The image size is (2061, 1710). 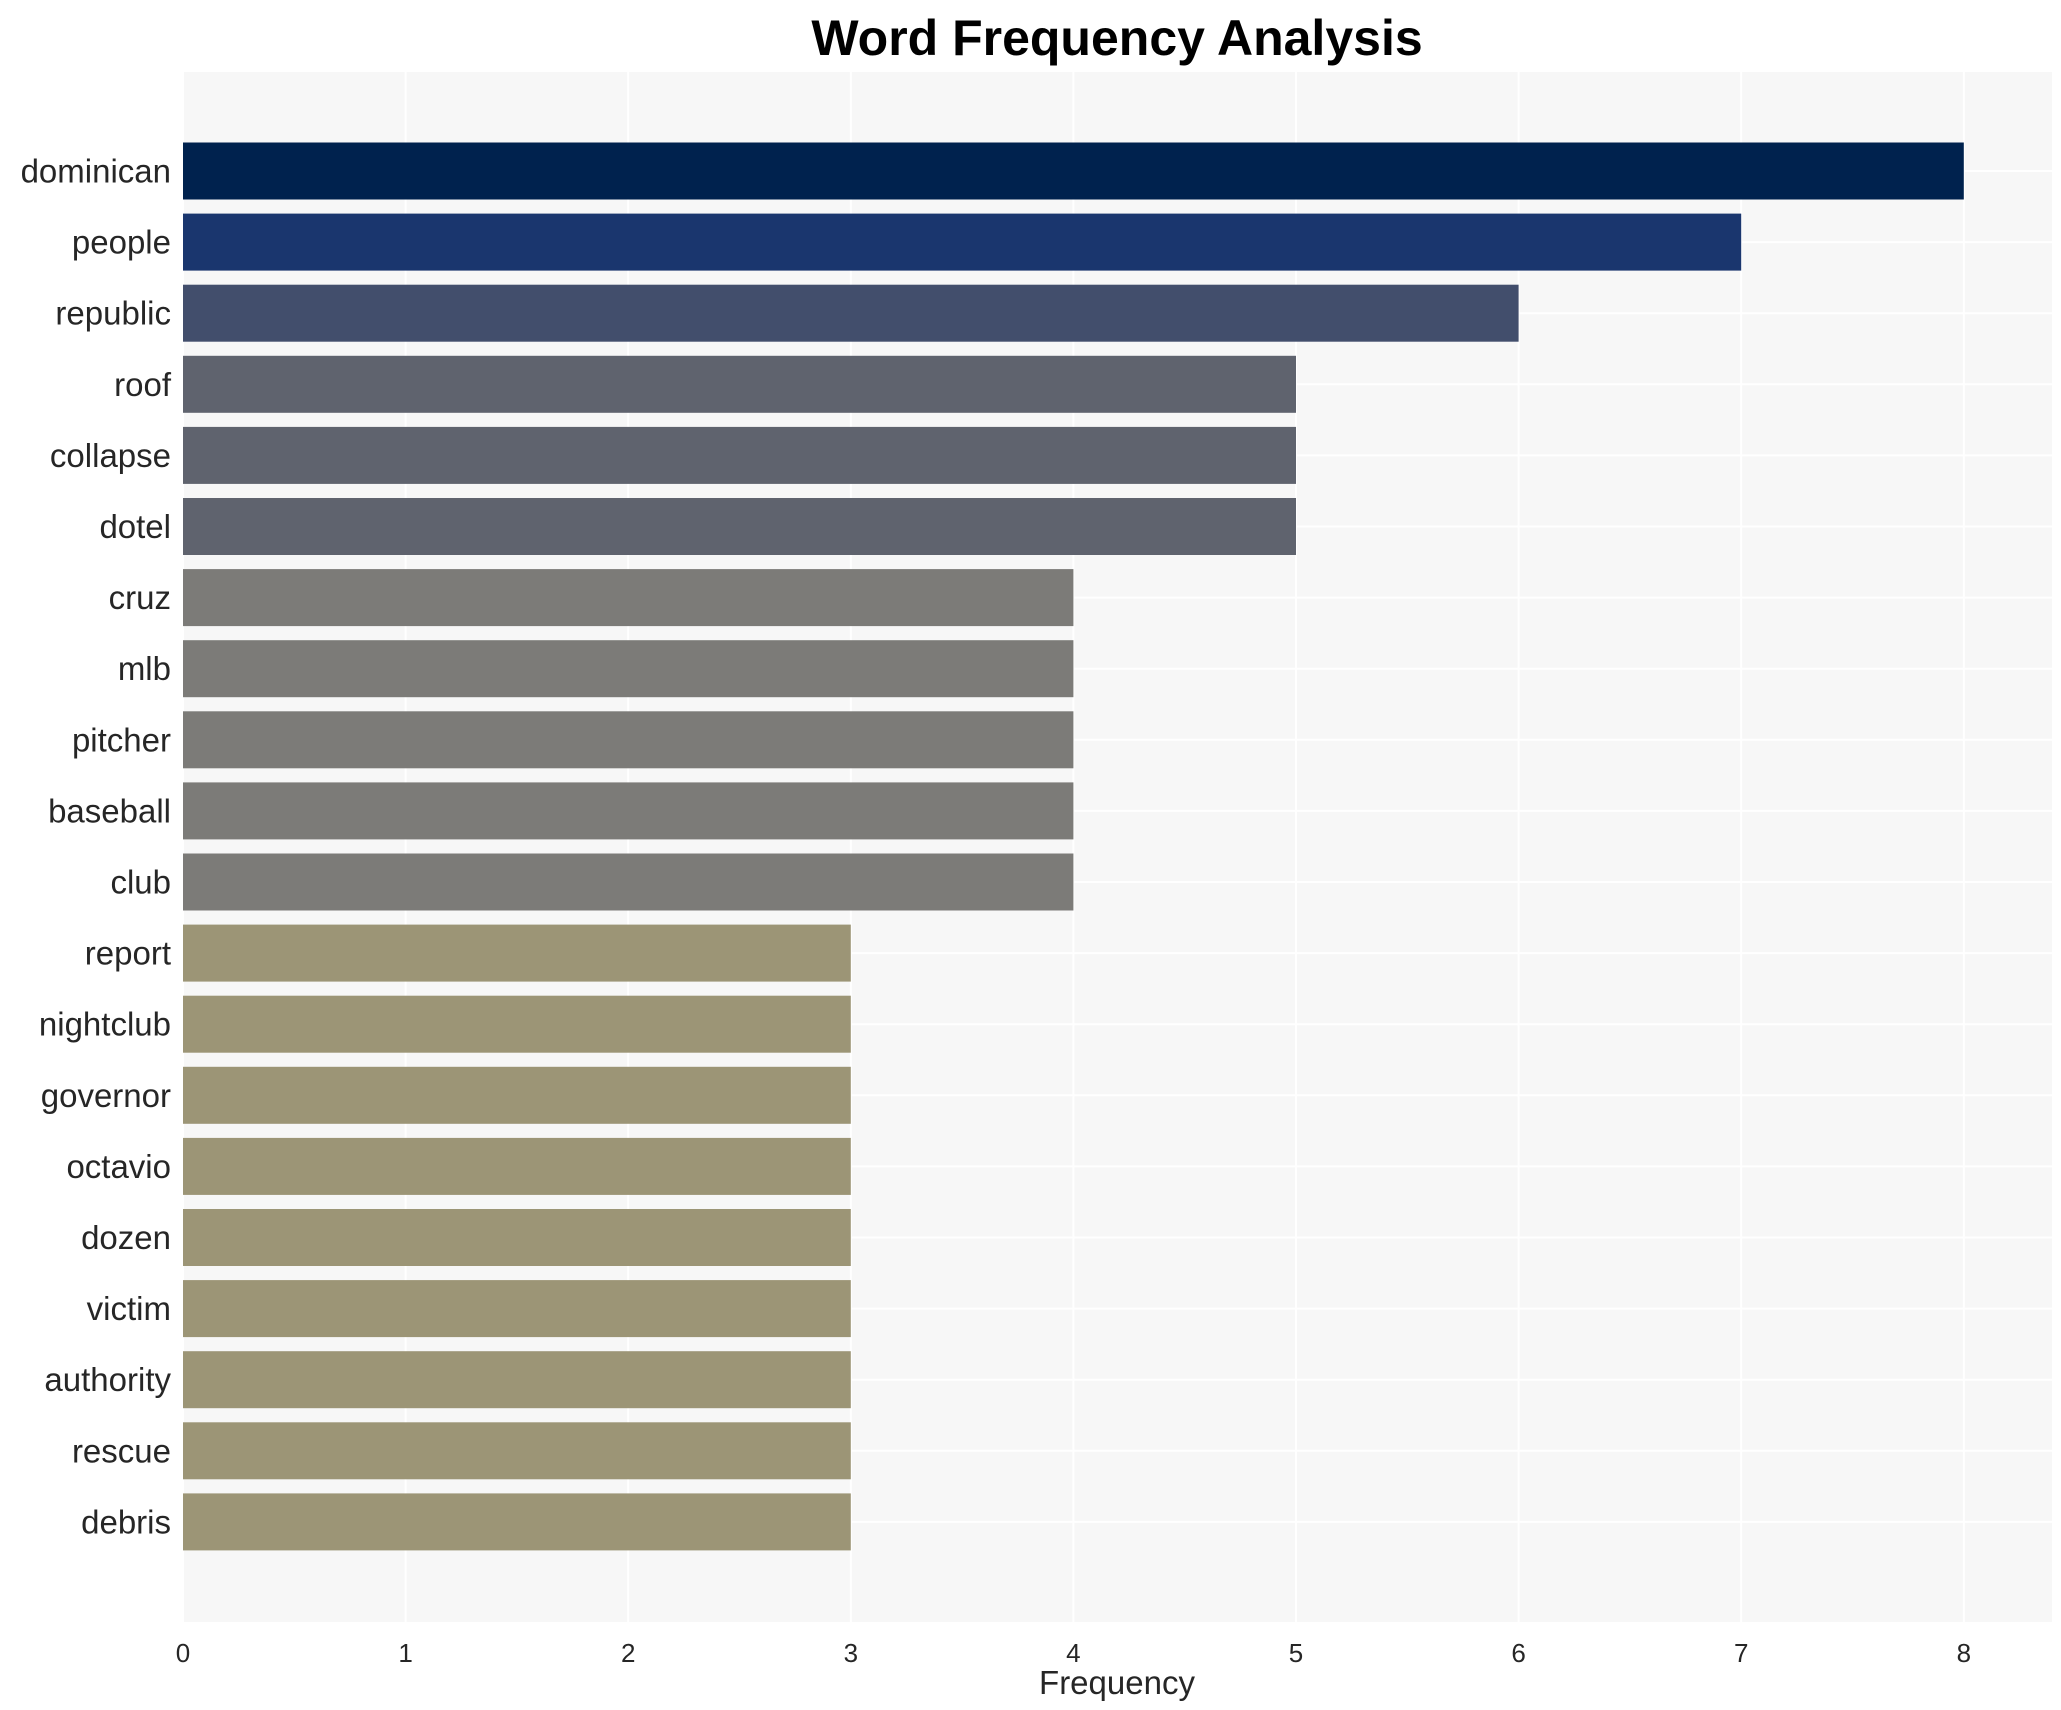 I want to click on x-tick-label: 1, so click(x=405, y=1653).